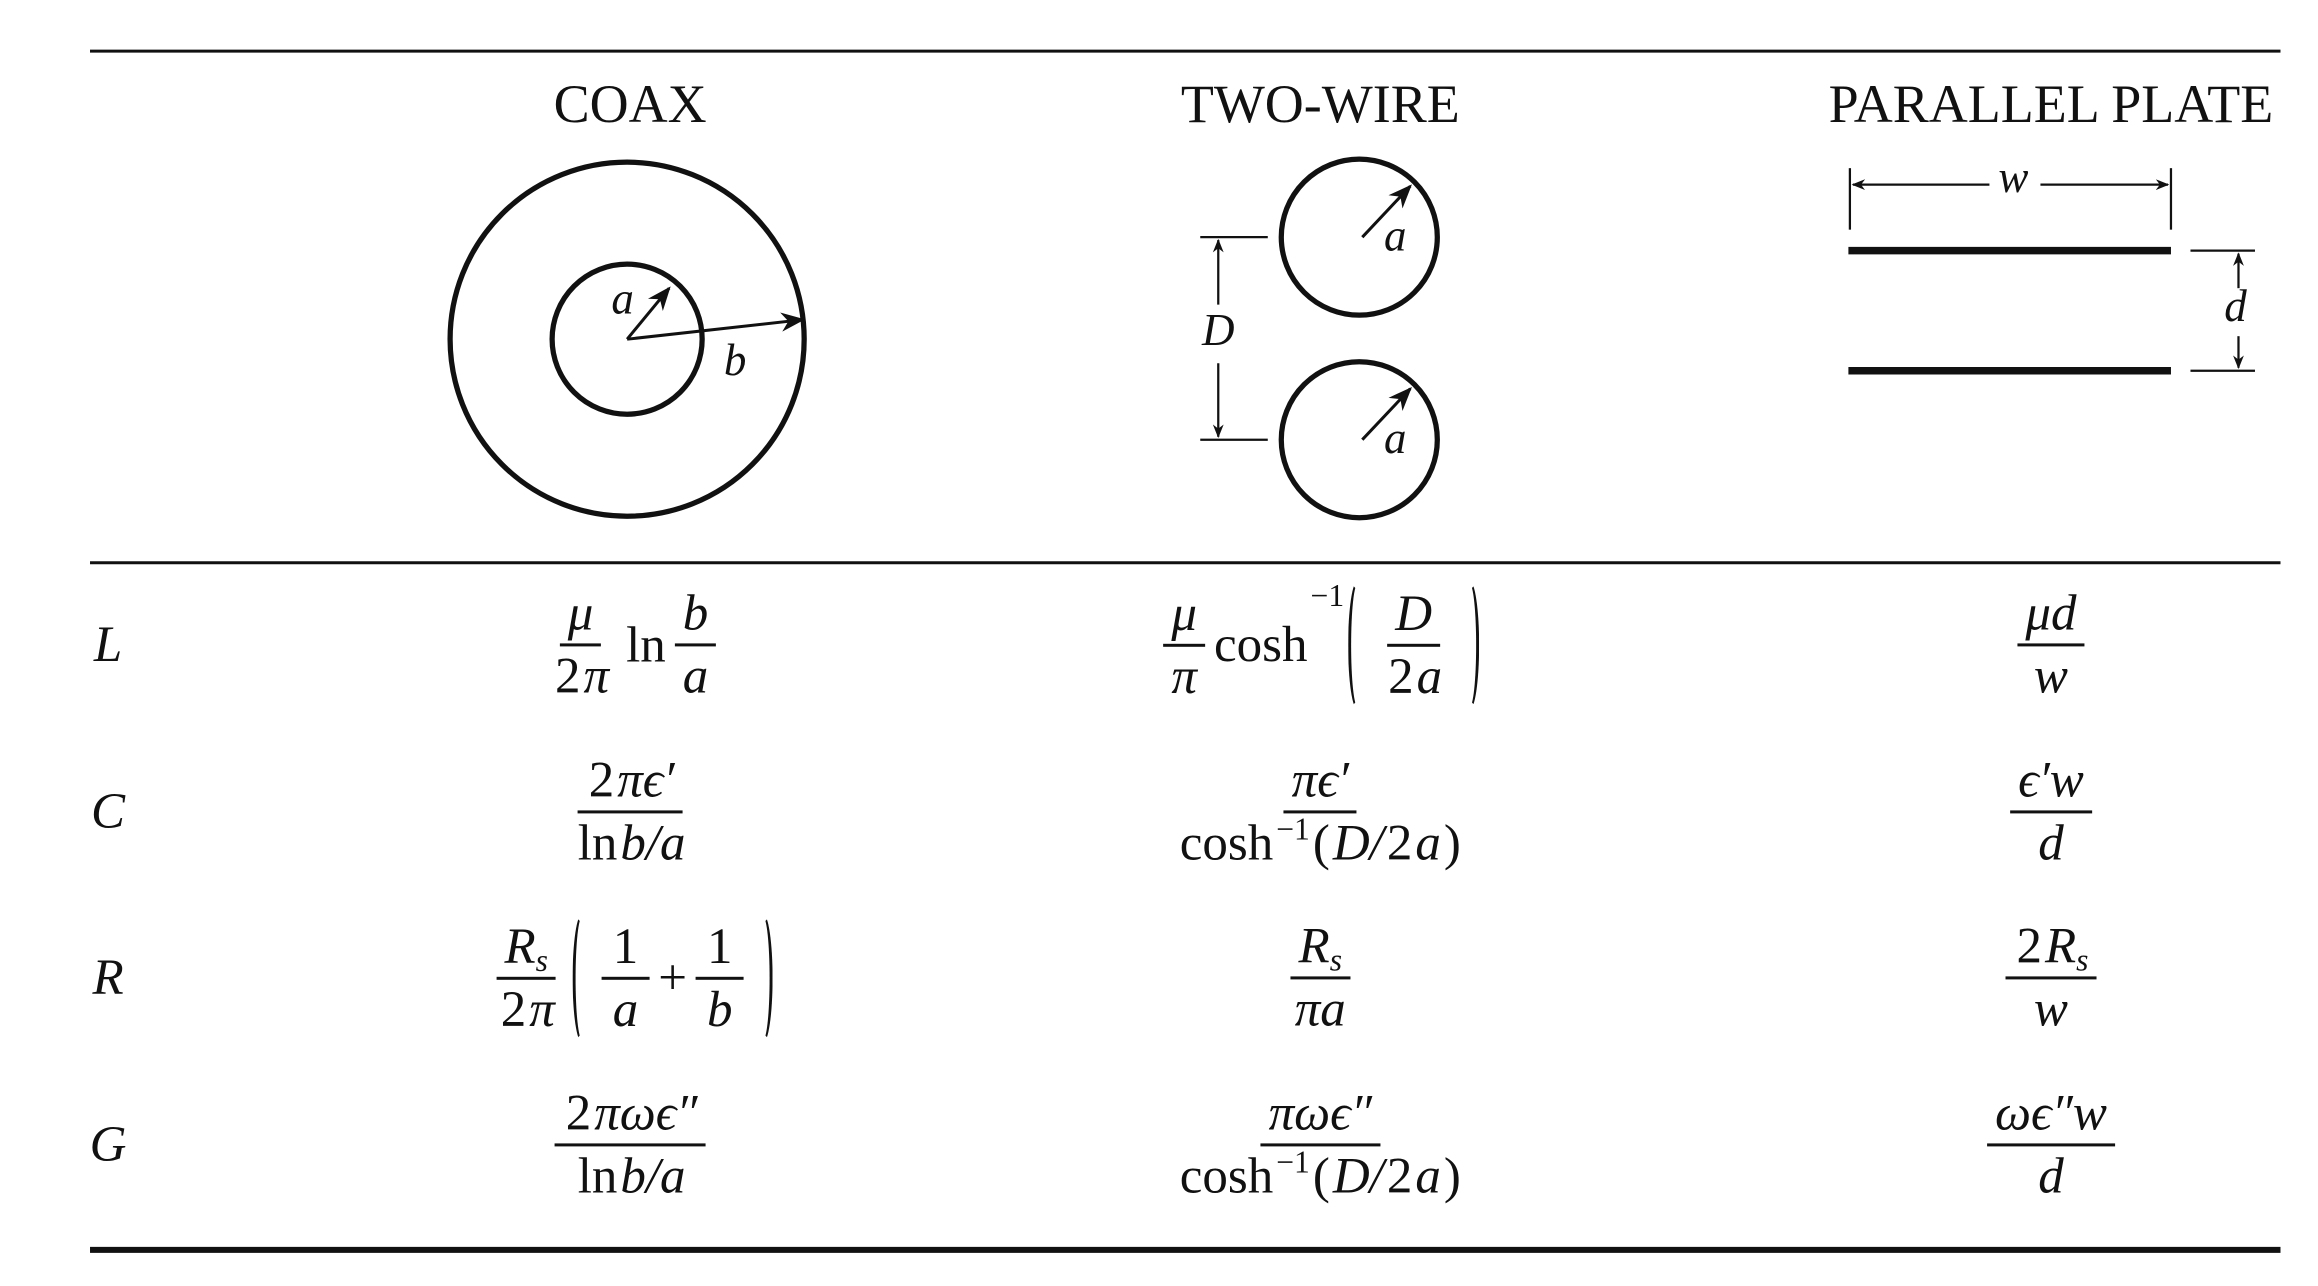  Describe the element at coordinates (542, 1009) in the screenshot. I see `math-variable: π` at that location.